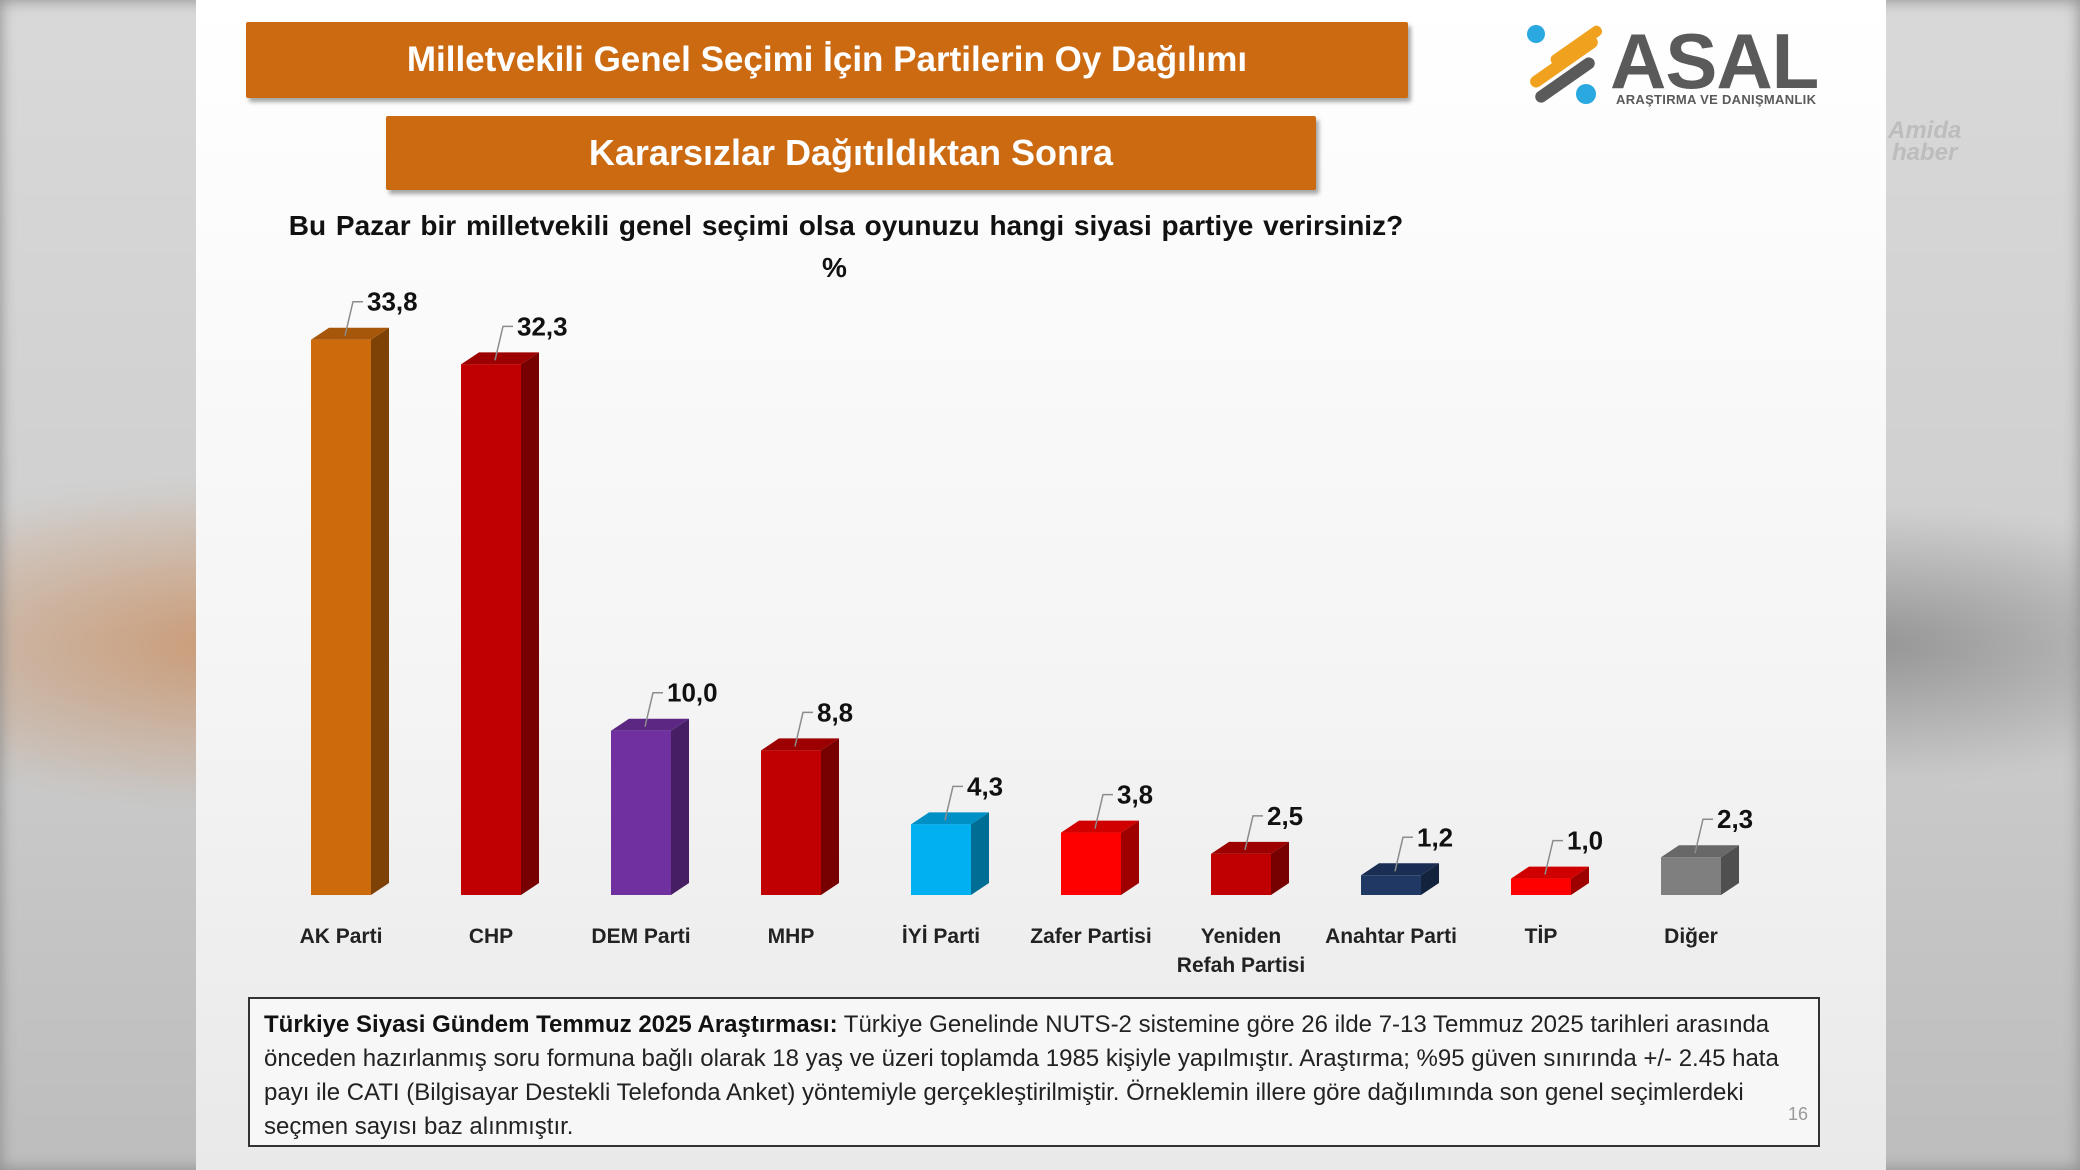 The width and height of the screenshot is (2080, 1170). I want to click on watermark-line-2: haber, so click(1925, 152).